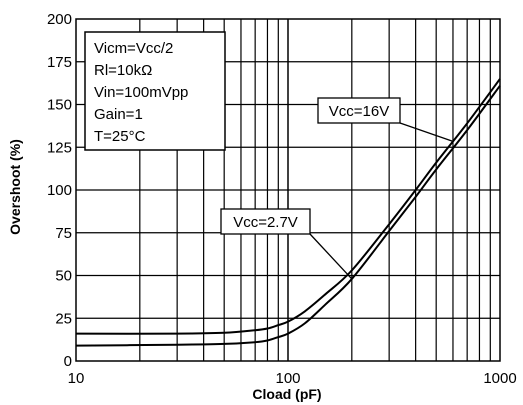 The height and width of the screenshot is (405, 523). I want to click on callout-box-vcc-2-7v, so click(265, 221).